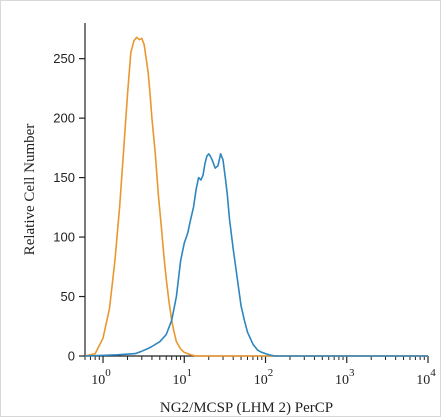 This screenshot has width=441, height=418. What do you see at coordinates (64, 237) in the screenshot?
I see `y-tick-label: 100` at bounding box center [64, 237].